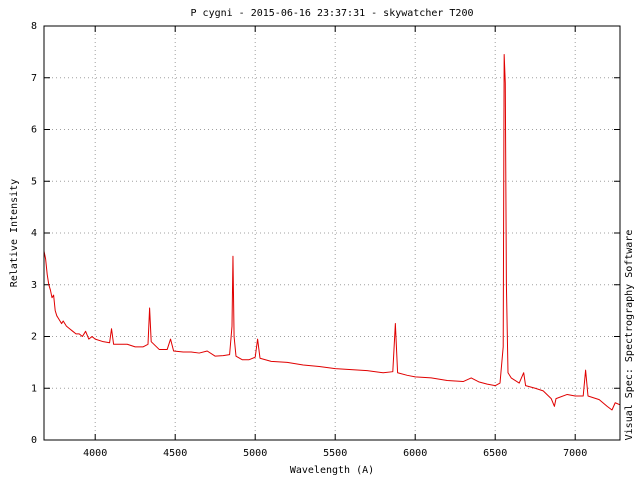 This screenshot has height=480, width=640. Describe the element at coordinates (629, 335) in the screenshot. I see `credit: Visual Spec: Spectrography Software` at that location.